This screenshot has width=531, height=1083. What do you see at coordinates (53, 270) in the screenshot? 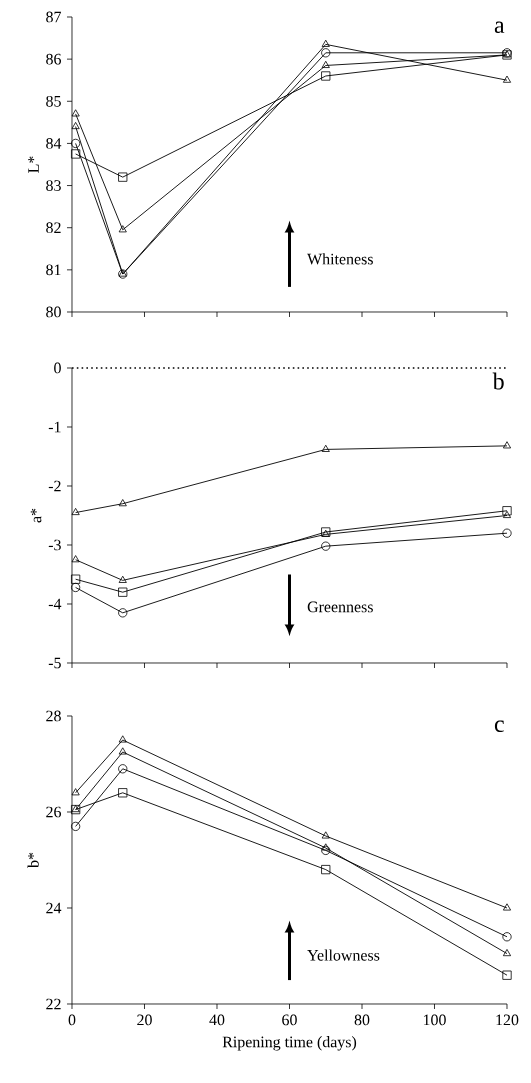
I see `y-tick-label: 81` at bounding box center [53, 270].